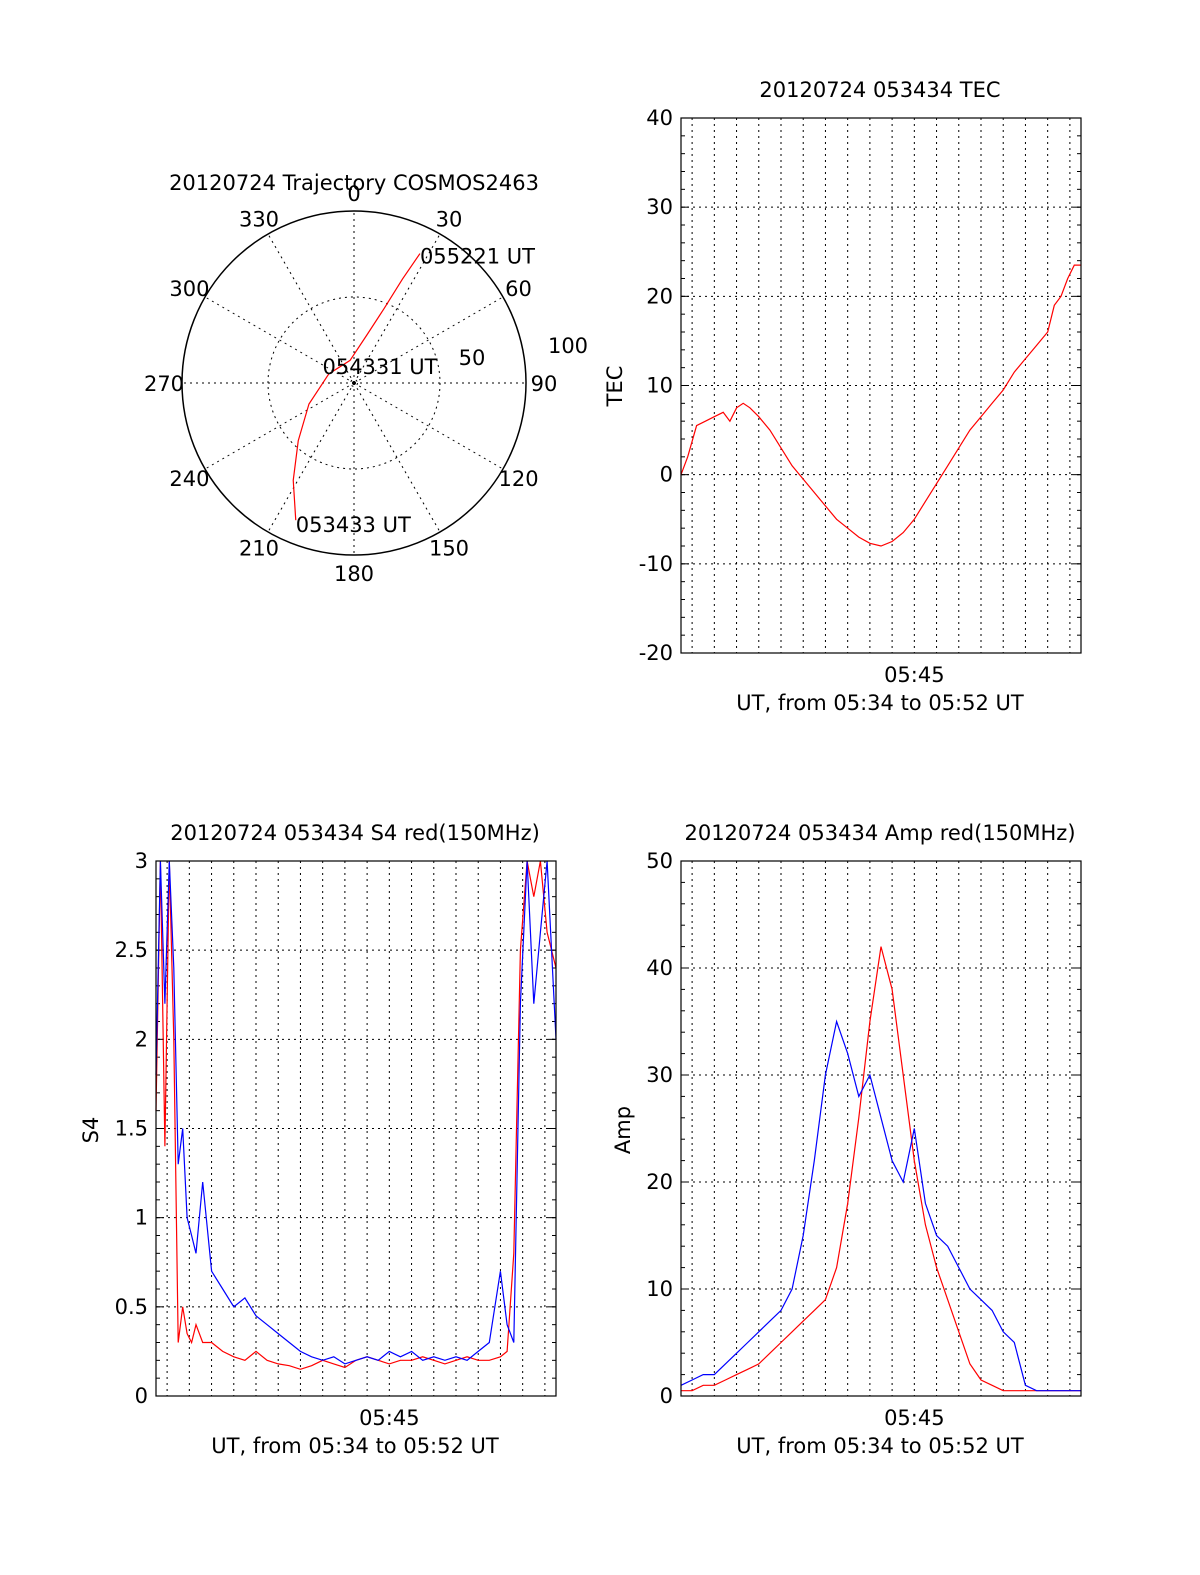 The height and width of the screenshot is (1575, 1200). Describe the element at coordinates (353, 194) in the screenshot. I see `azimuth-label: 0` at that location.